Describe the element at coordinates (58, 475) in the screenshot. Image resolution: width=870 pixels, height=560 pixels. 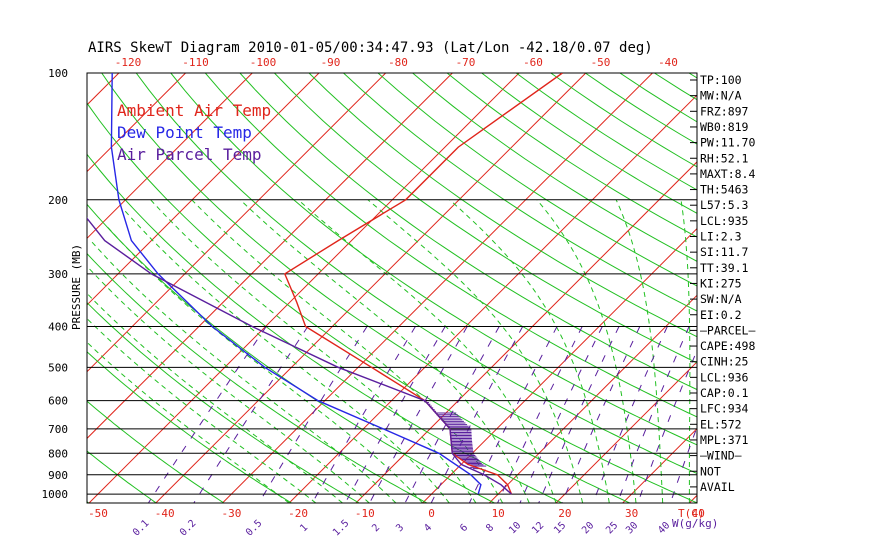
I see `pressure-tick-label: 900` at that location.